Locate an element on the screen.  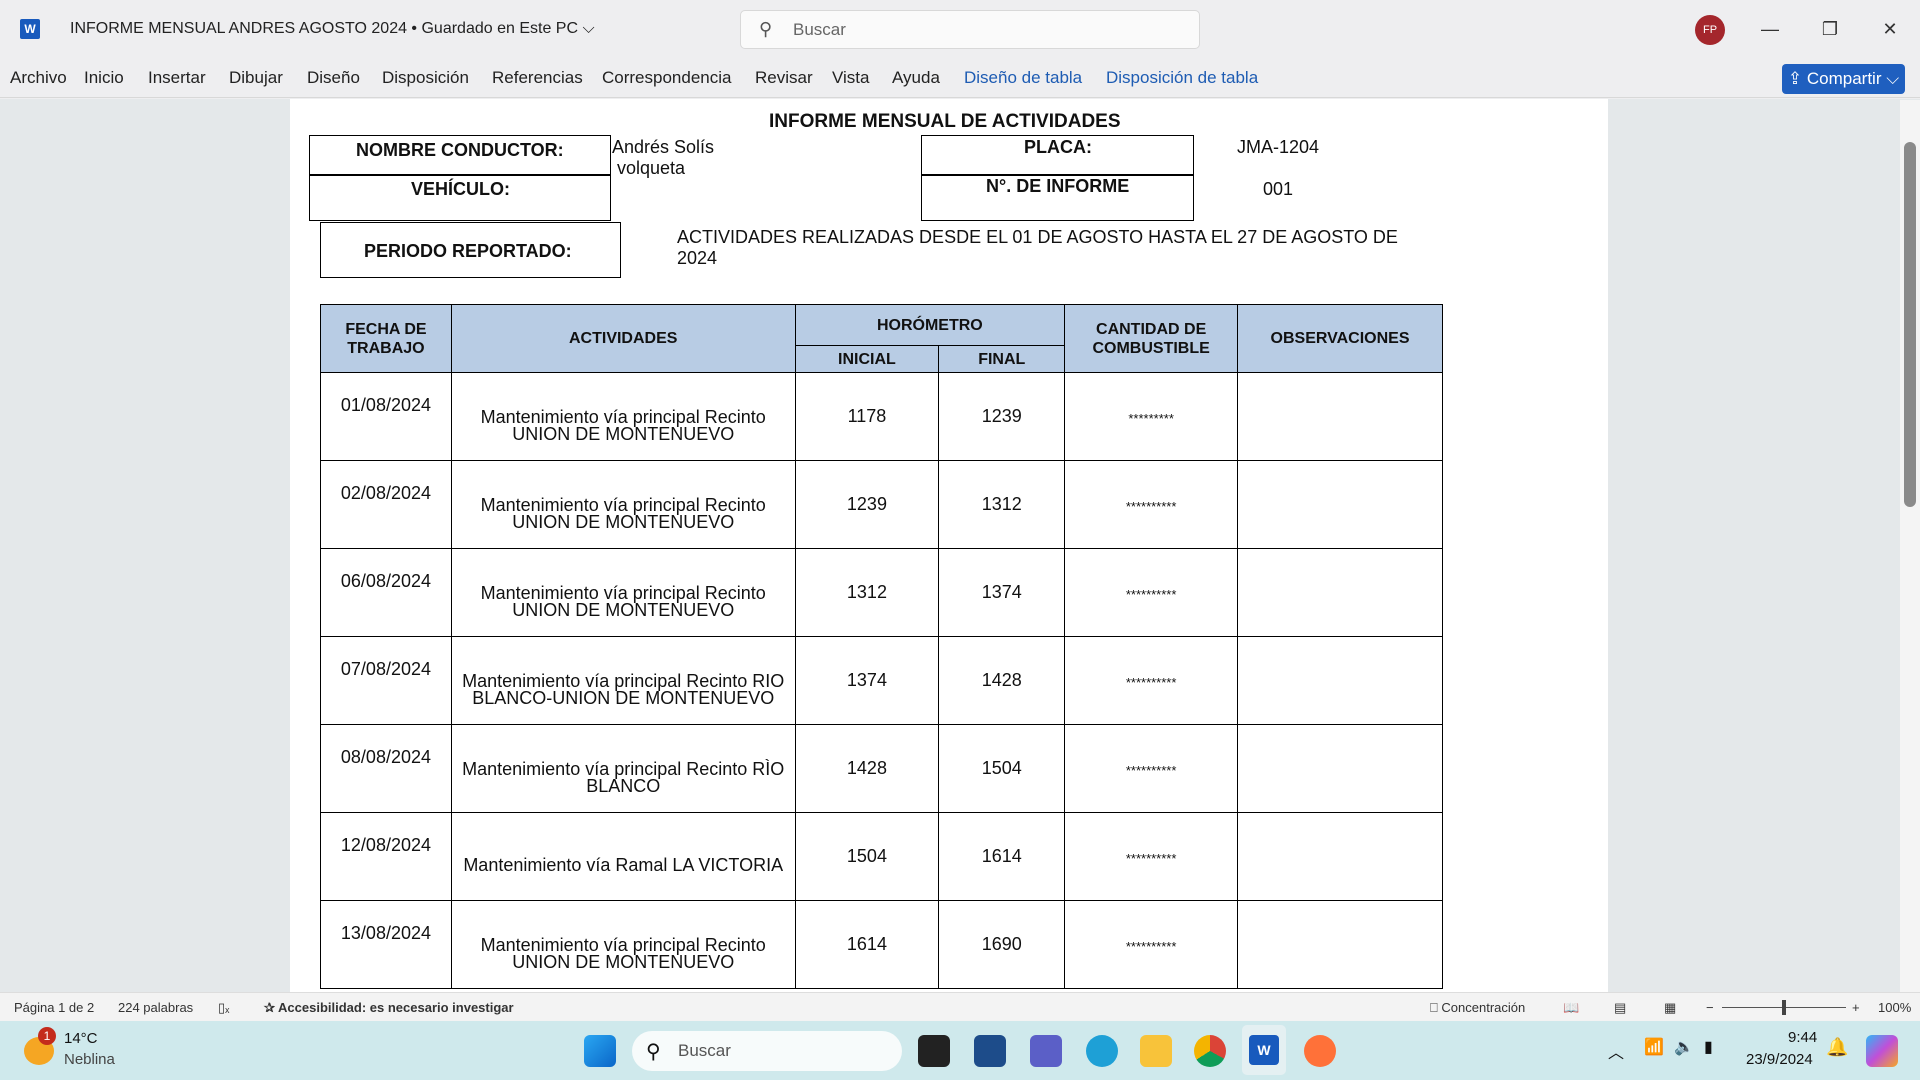
tab-ayuda: Ayuda is located at coordinates (916, 77).